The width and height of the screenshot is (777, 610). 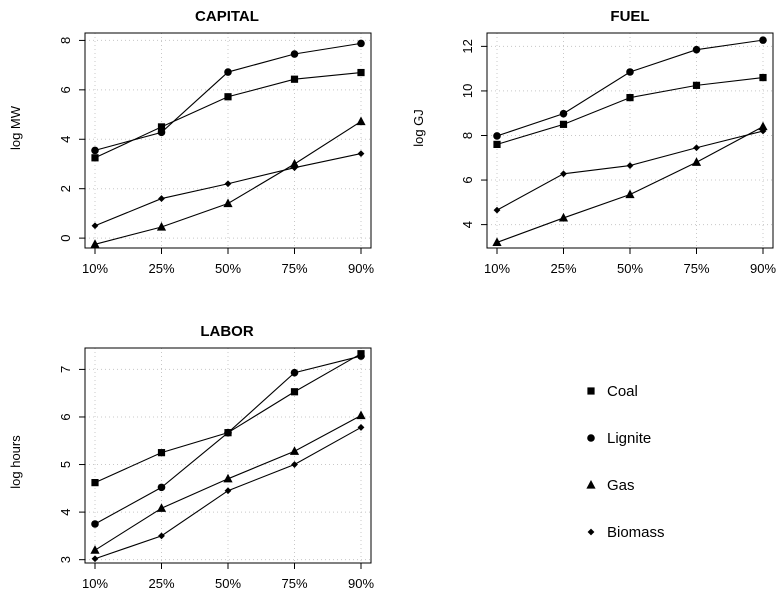 What do you see at coordinates (418, 128) in the screenshot?
I see `y-axis-label: log GJ` at bounding box center [418, 128].